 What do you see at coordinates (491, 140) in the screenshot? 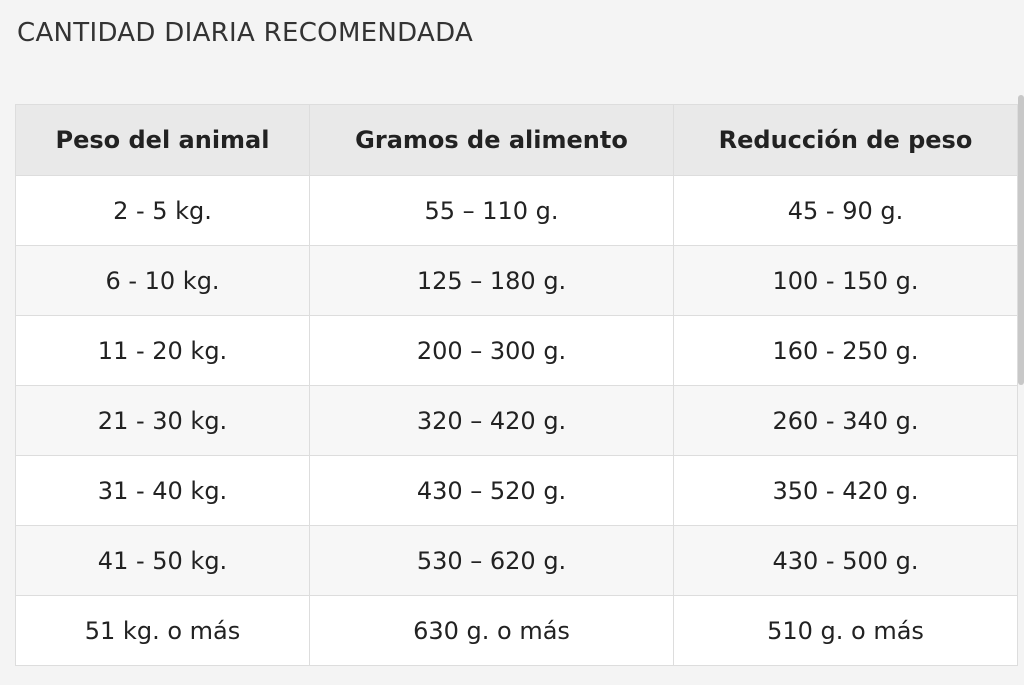
I see `column-header: Gramos de alimento` at bounding box center [491, 140].